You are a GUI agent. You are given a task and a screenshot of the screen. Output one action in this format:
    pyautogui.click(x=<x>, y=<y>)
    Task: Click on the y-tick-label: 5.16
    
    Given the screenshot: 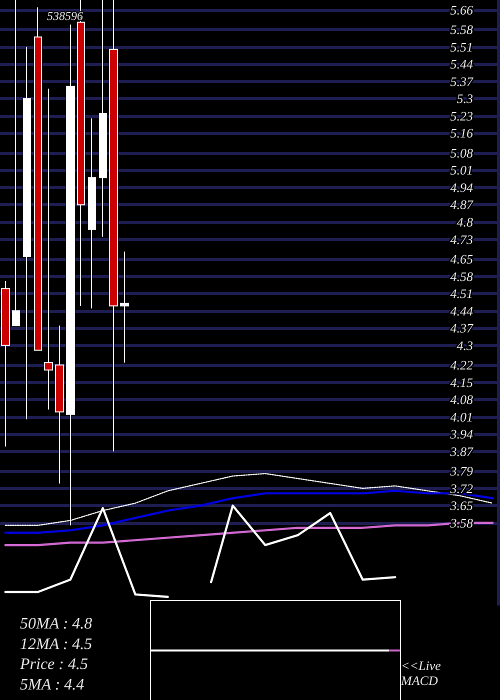 What is the action you would take?
    pyautogui.click(x=462, y=133)
    